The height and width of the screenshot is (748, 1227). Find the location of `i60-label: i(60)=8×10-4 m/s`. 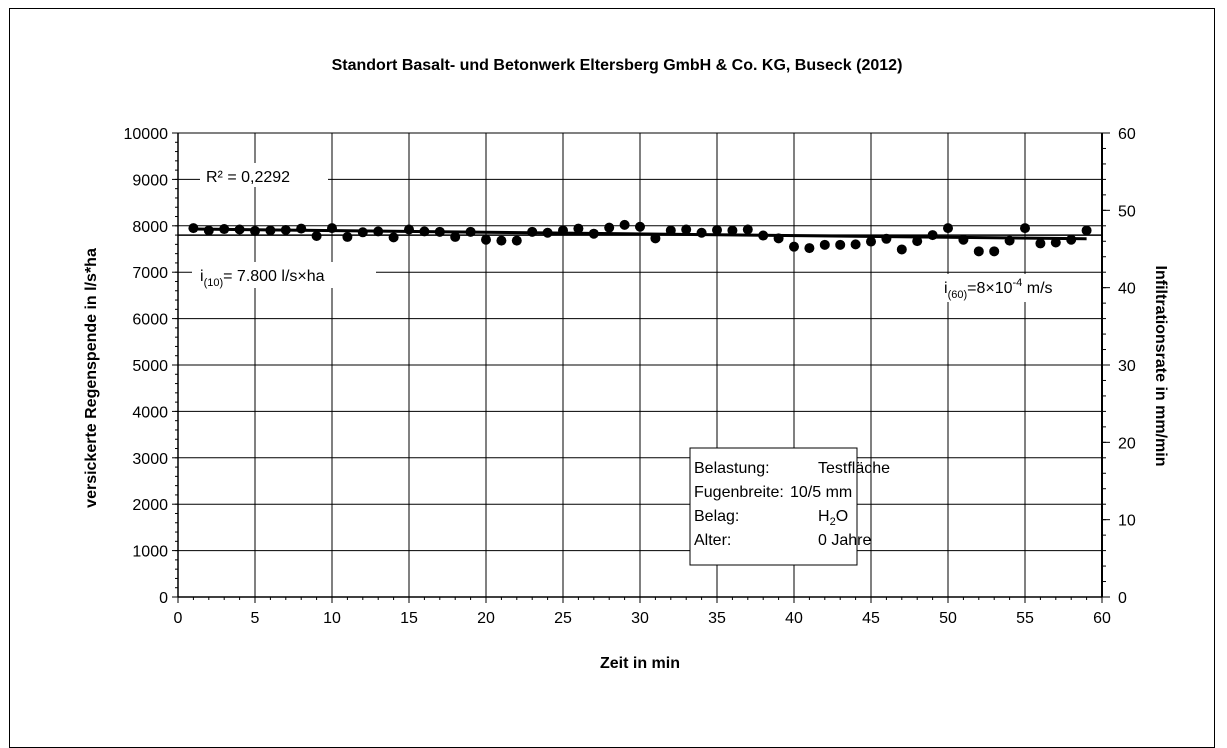

i60-label: i(60)=8×10-4 m/s is located at coordinates (998, 289).